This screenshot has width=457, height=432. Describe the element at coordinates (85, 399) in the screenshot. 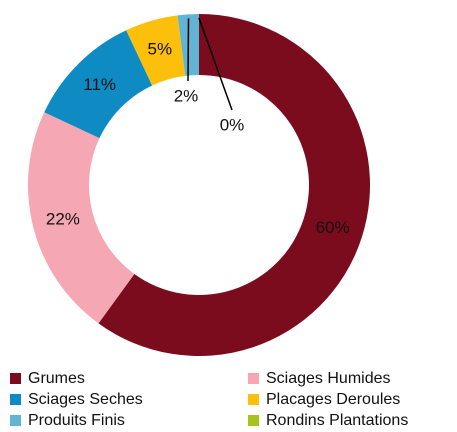

I see `legend-label: Sciages Seches` at that location.